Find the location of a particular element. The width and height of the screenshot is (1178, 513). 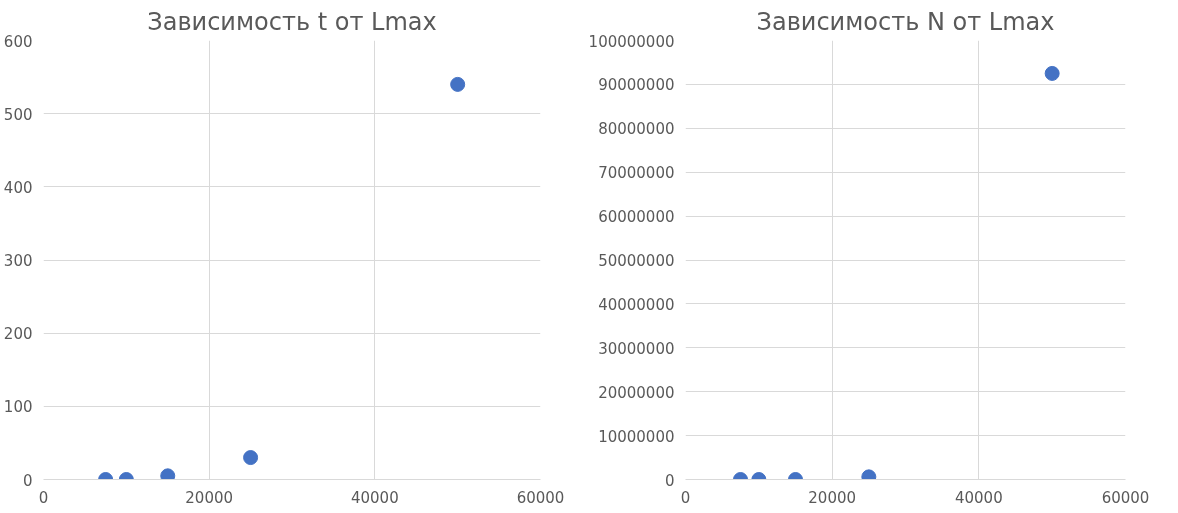

y-tick-label: 10000000 is located at coordinates (636, 436).